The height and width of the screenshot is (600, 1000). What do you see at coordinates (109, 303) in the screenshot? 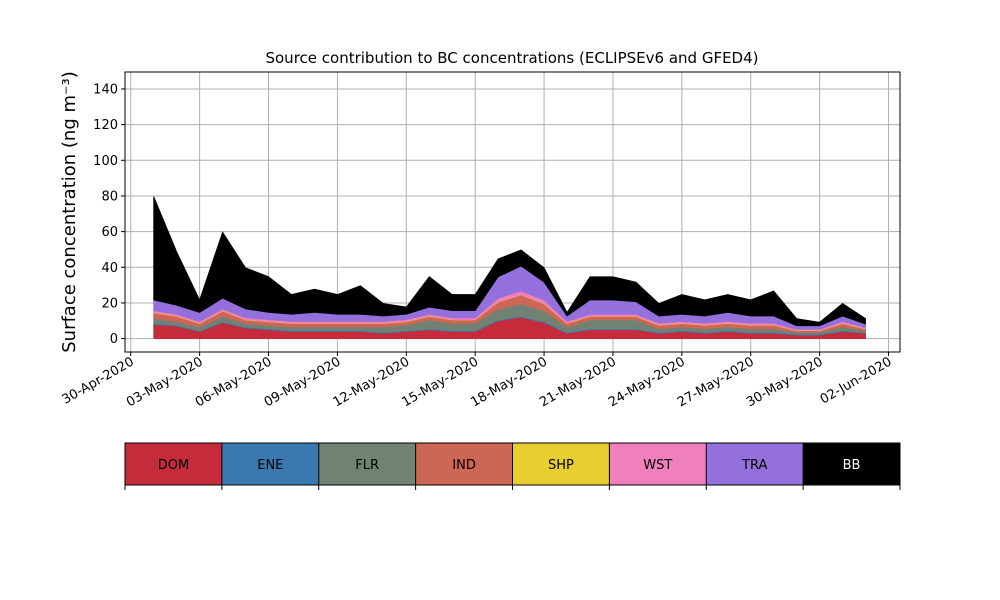
I see `y-tick-label: 20` at bounding box center [109, 303].